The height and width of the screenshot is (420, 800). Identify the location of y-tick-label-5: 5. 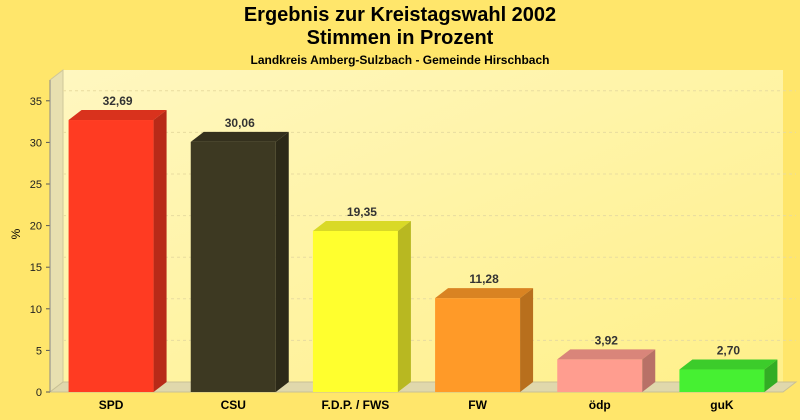
(39, 351).